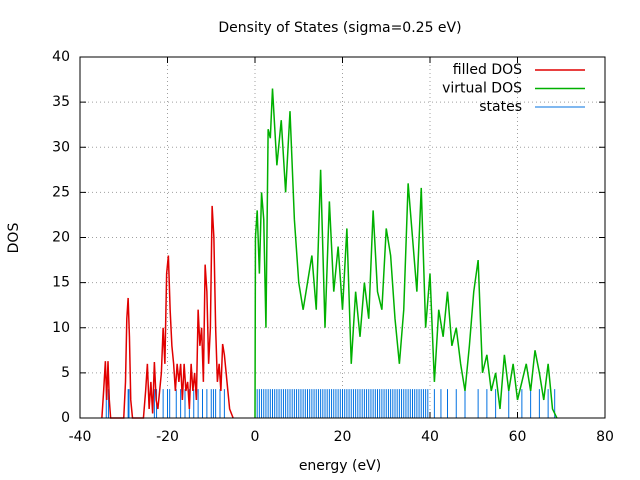 This screenshot has height=480, width=640. What do you see at coordinates (61, 57) in the screenshot?
I see `y-tick-label: 40` at bounding box center [61, 57].